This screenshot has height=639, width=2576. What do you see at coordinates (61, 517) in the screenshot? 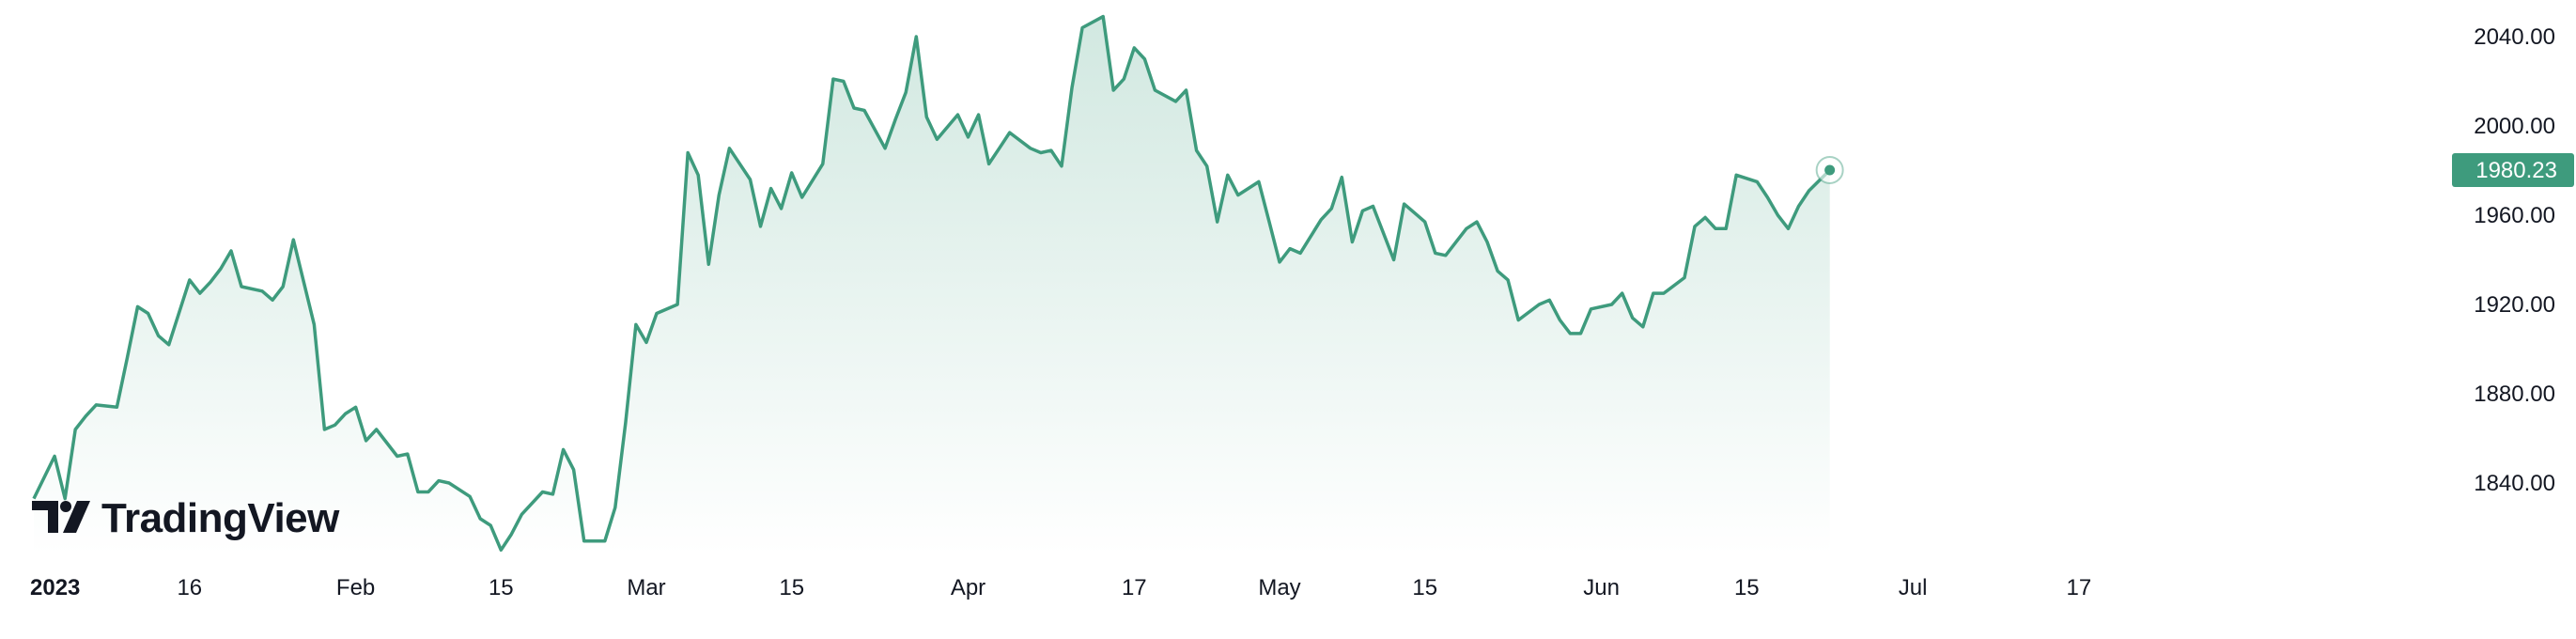
I see `tradingview-logo-icon` at bounding box center [61, 517].